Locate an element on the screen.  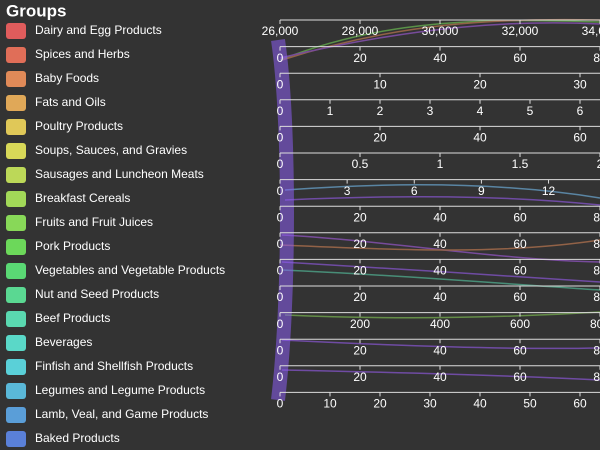
legend-label: Legumes and Legume Products is located at coordinates (120, 390).